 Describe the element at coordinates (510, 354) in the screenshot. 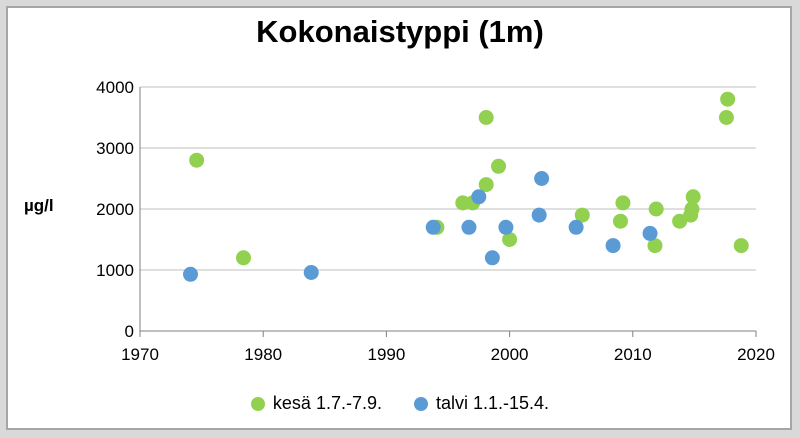

I see `x-tick-label-2000: 2000` at that location.